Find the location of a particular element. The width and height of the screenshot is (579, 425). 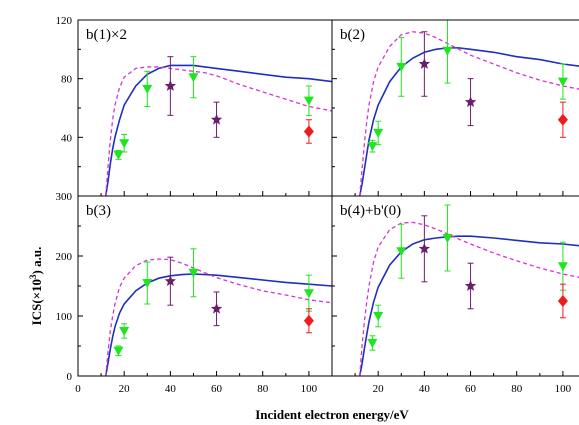

y-tick-label: 200 is located at coordinates (64, 257).